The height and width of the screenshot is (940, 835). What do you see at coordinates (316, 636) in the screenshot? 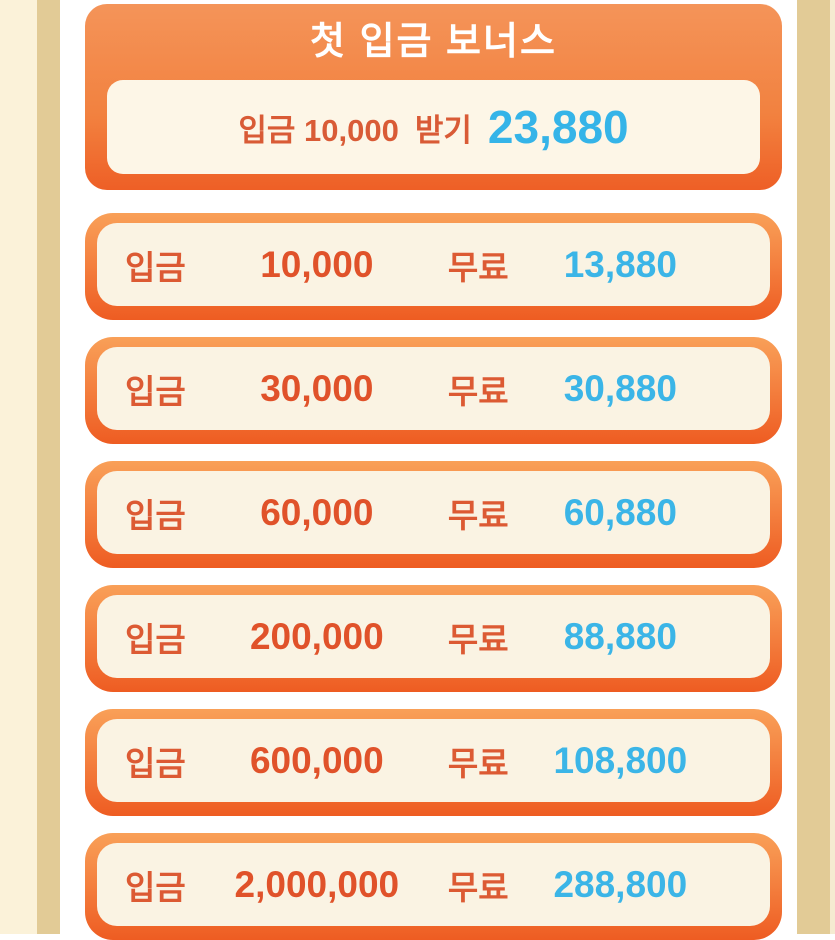
I see `deposit-amount: 200,000` at bounding box center [316, 636].